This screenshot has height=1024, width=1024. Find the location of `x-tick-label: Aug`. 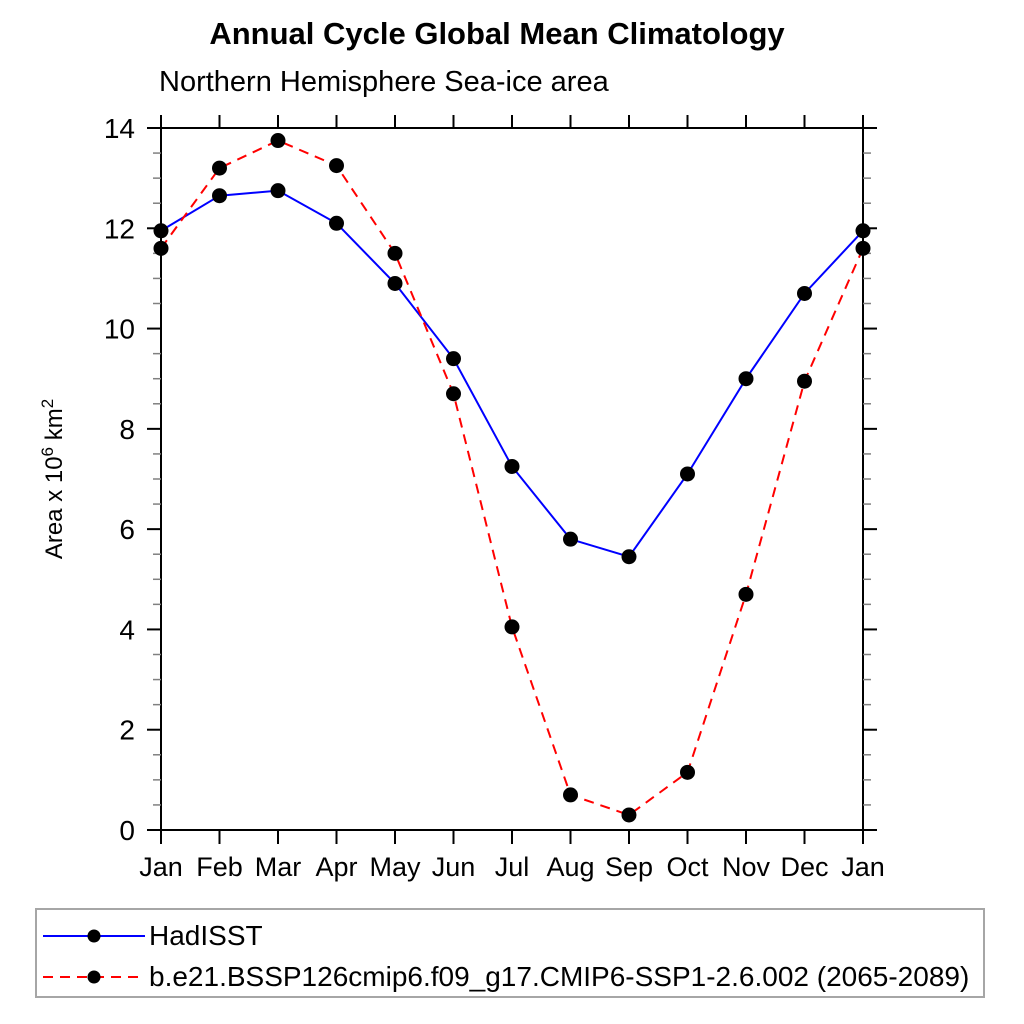

x-tick-label: Aug is located at coordinates (570, 867).